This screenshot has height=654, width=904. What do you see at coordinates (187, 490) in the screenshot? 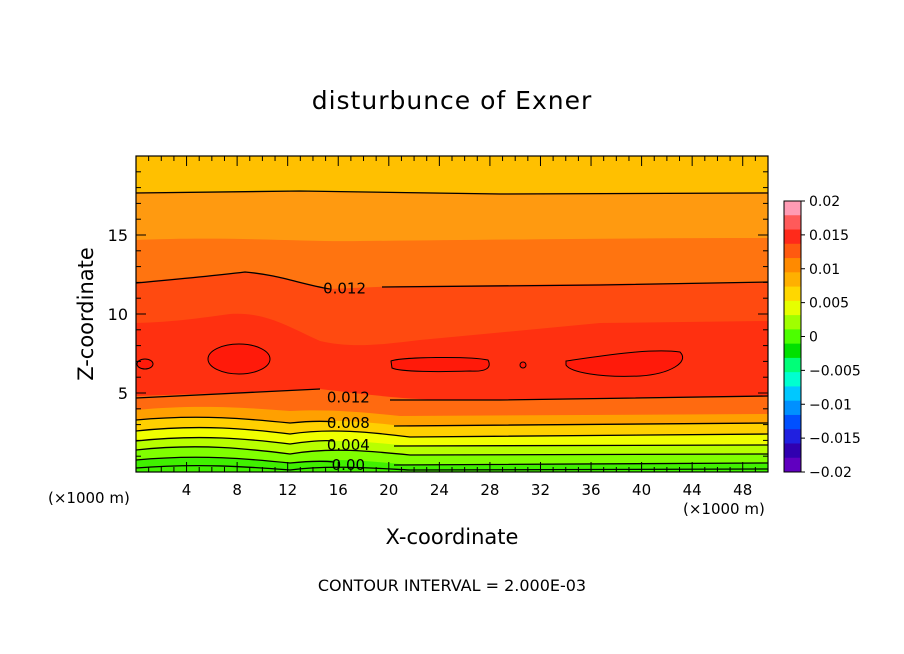
I see `x-tick-label: 4` at bounding box center [187, 490].